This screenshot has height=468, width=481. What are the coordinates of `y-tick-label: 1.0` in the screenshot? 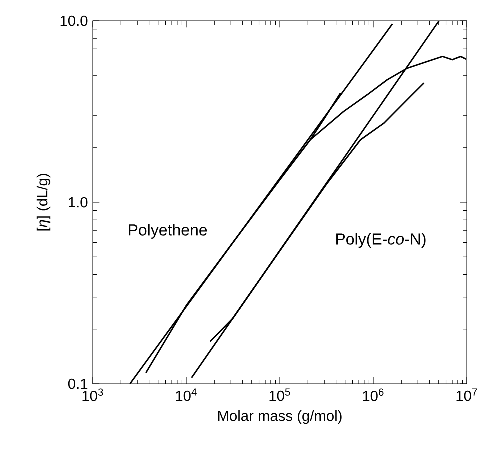 It's located at (78, 202).